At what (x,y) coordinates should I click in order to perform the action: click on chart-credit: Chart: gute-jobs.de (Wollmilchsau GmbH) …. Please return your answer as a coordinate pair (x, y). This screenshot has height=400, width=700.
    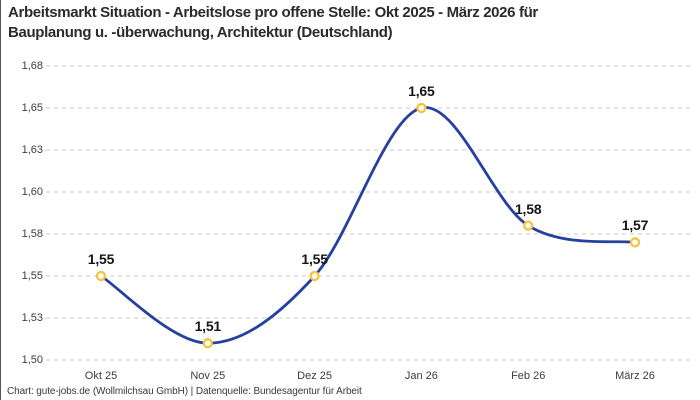
    Looking at the image, I should click on (184, 391).